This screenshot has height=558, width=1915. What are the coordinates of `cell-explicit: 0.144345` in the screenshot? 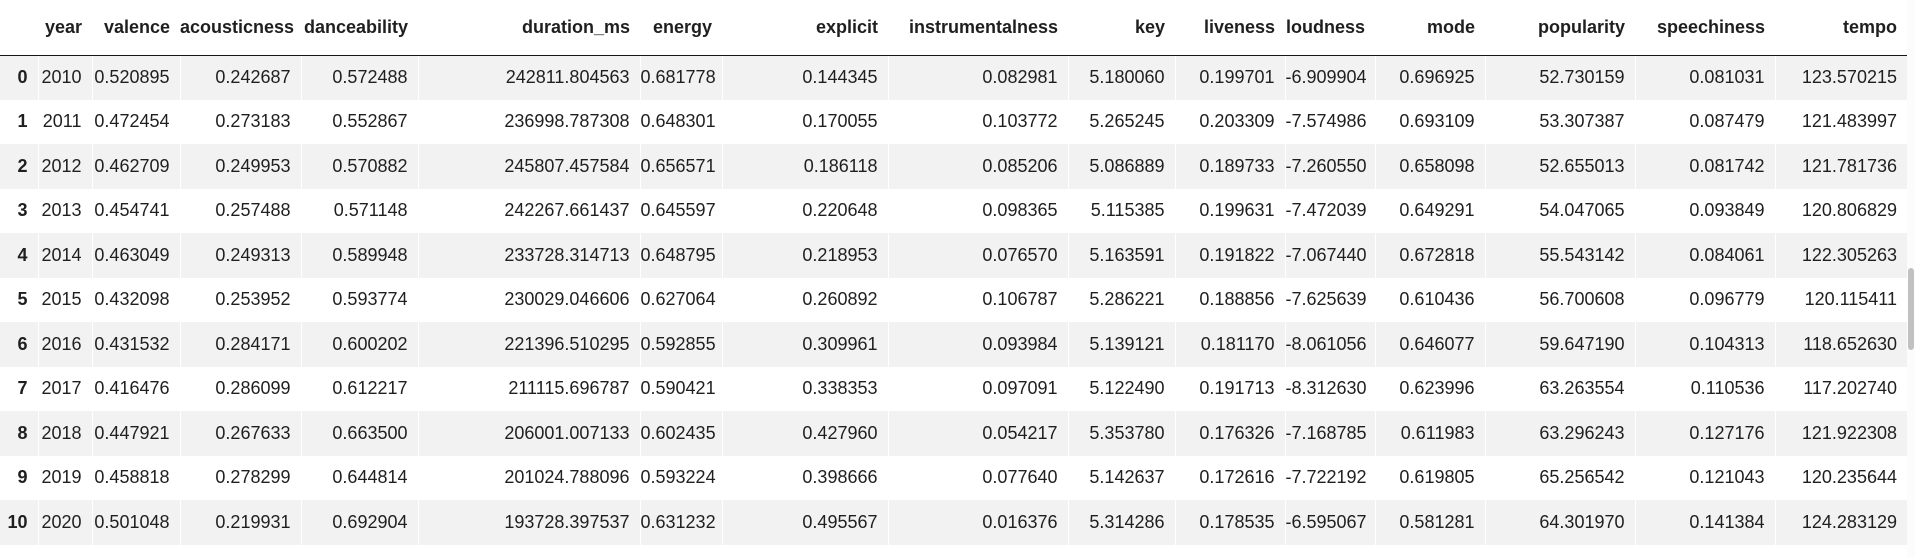 It's located at (804, 77).